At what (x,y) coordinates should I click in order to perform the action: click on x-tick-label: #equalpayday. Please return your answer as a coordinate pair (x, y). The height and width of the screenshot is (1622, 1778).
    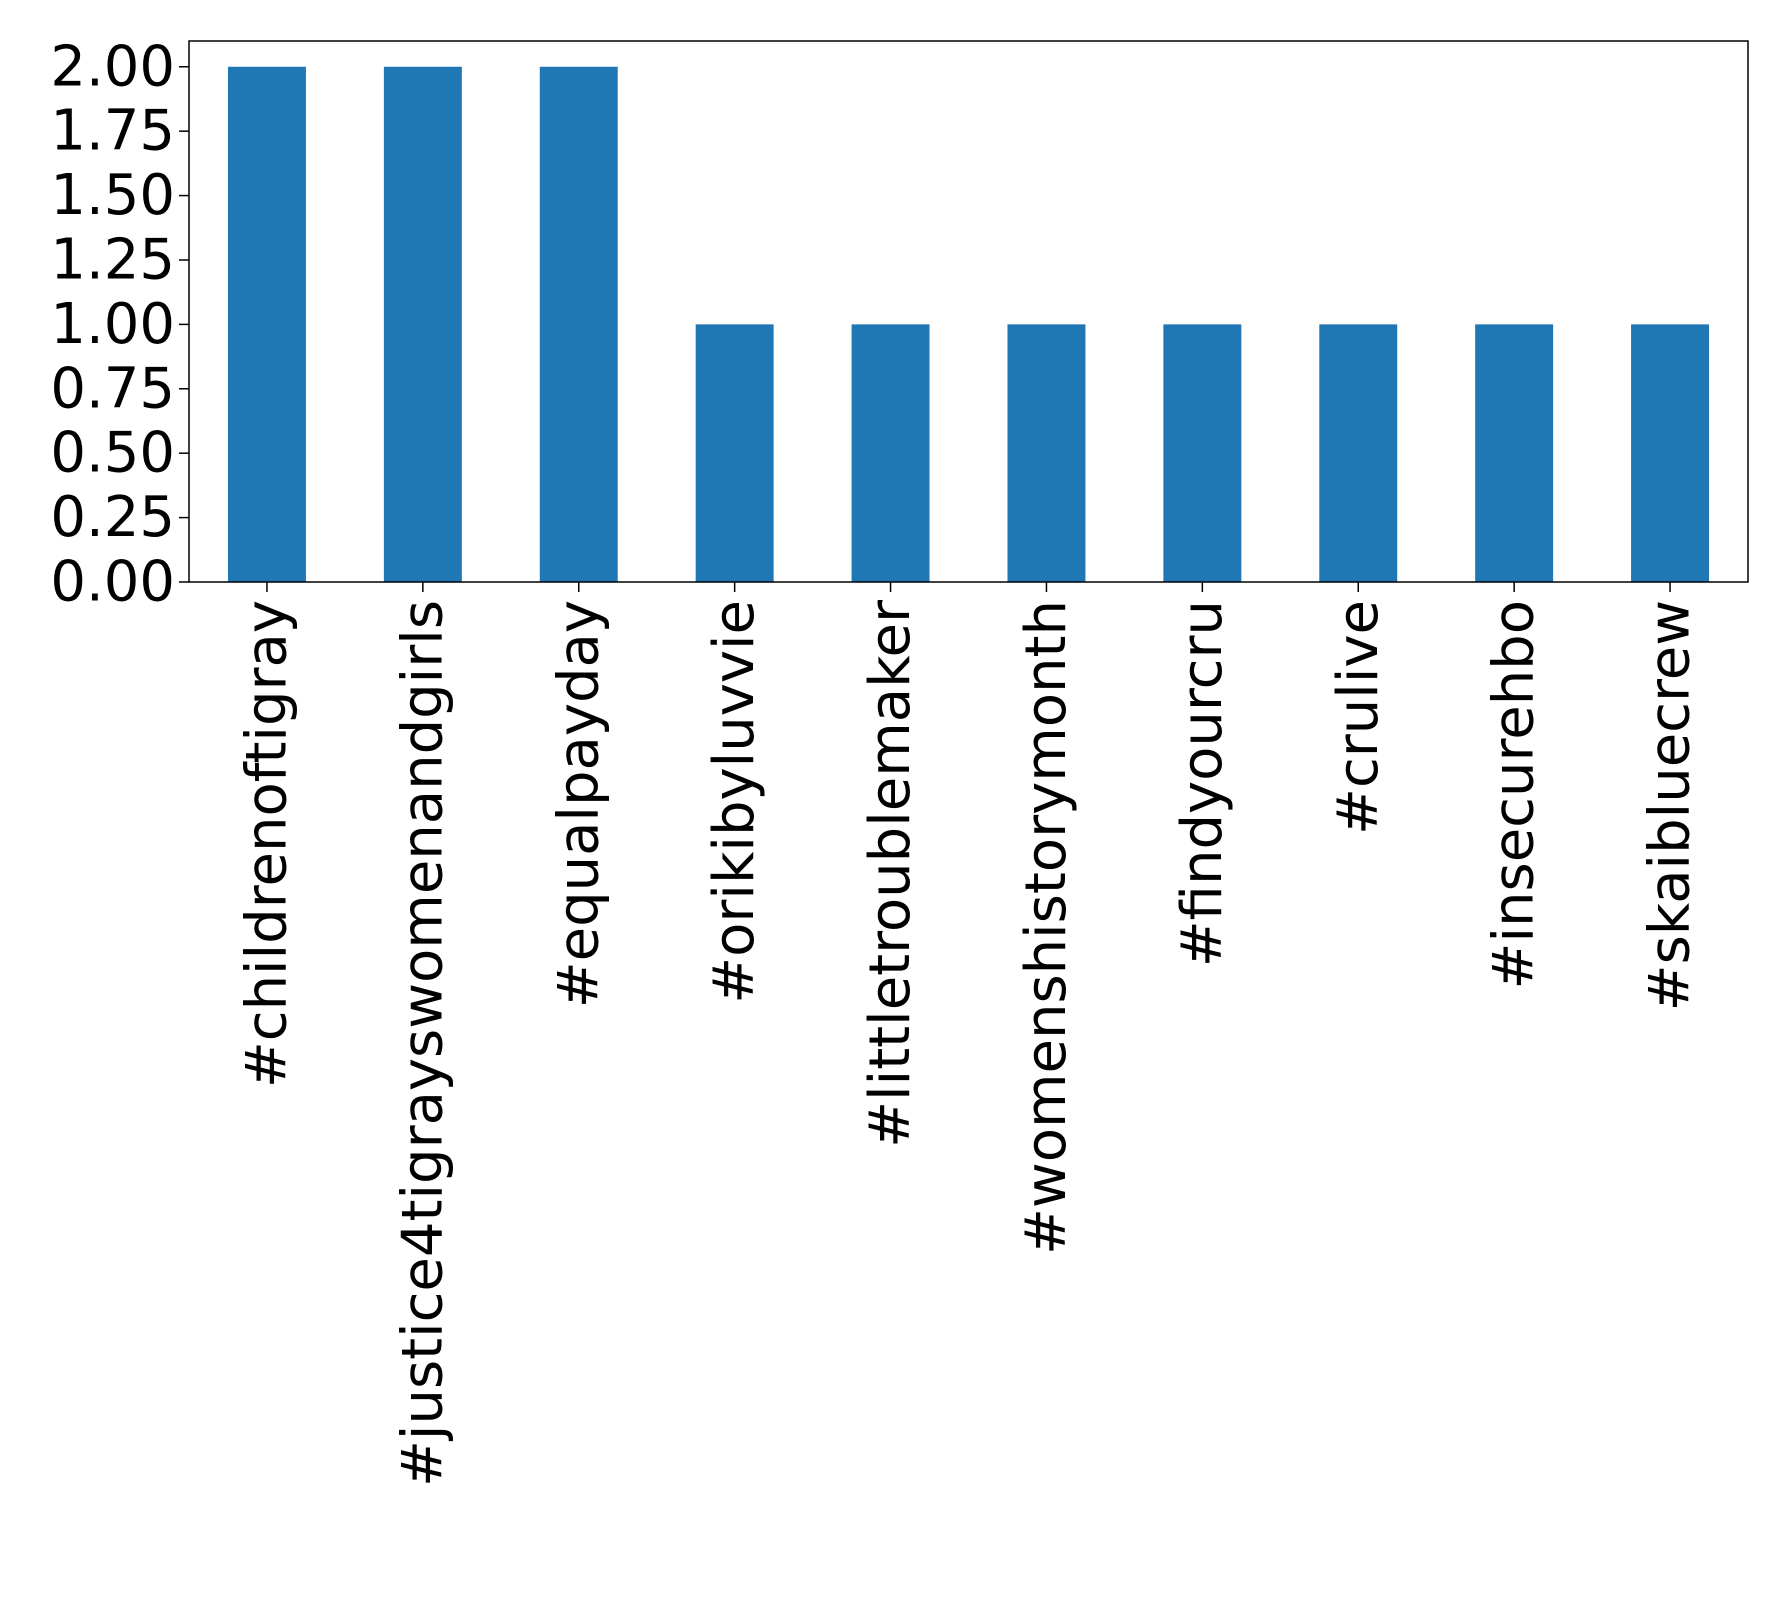
    Looking at the image, I should click on (578, 804).